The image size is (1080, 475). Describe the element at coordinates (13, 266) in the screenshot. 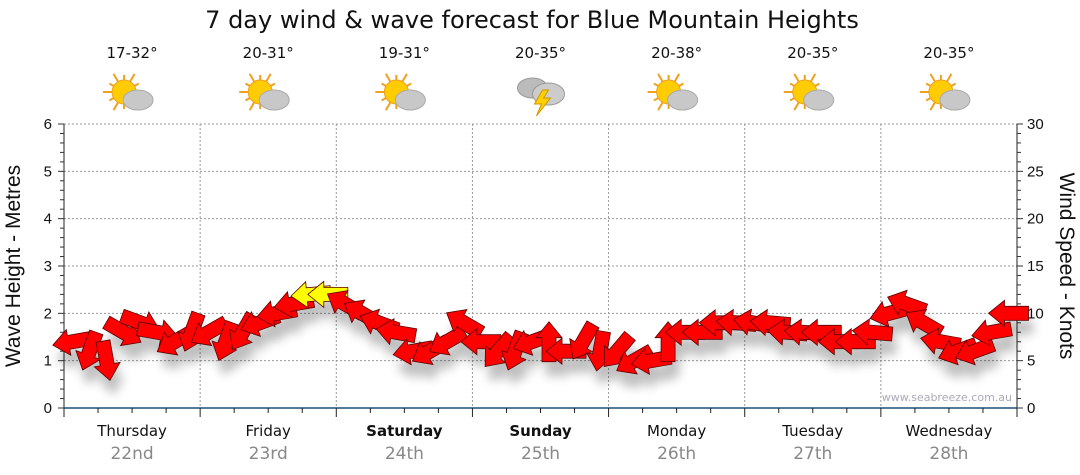

I see `y-axis-left-label: Wave Height - Metres` at that location.